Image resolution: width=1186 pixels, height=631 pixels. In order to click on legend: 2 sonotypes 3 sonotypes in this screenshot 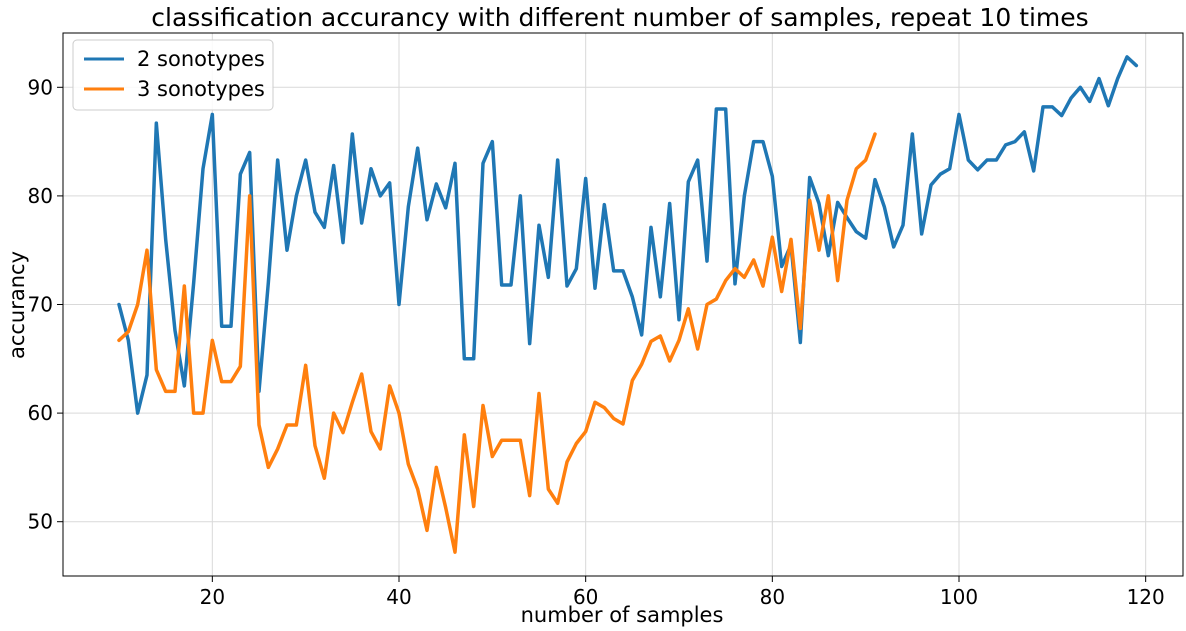, I will do `click(173, 75)`.